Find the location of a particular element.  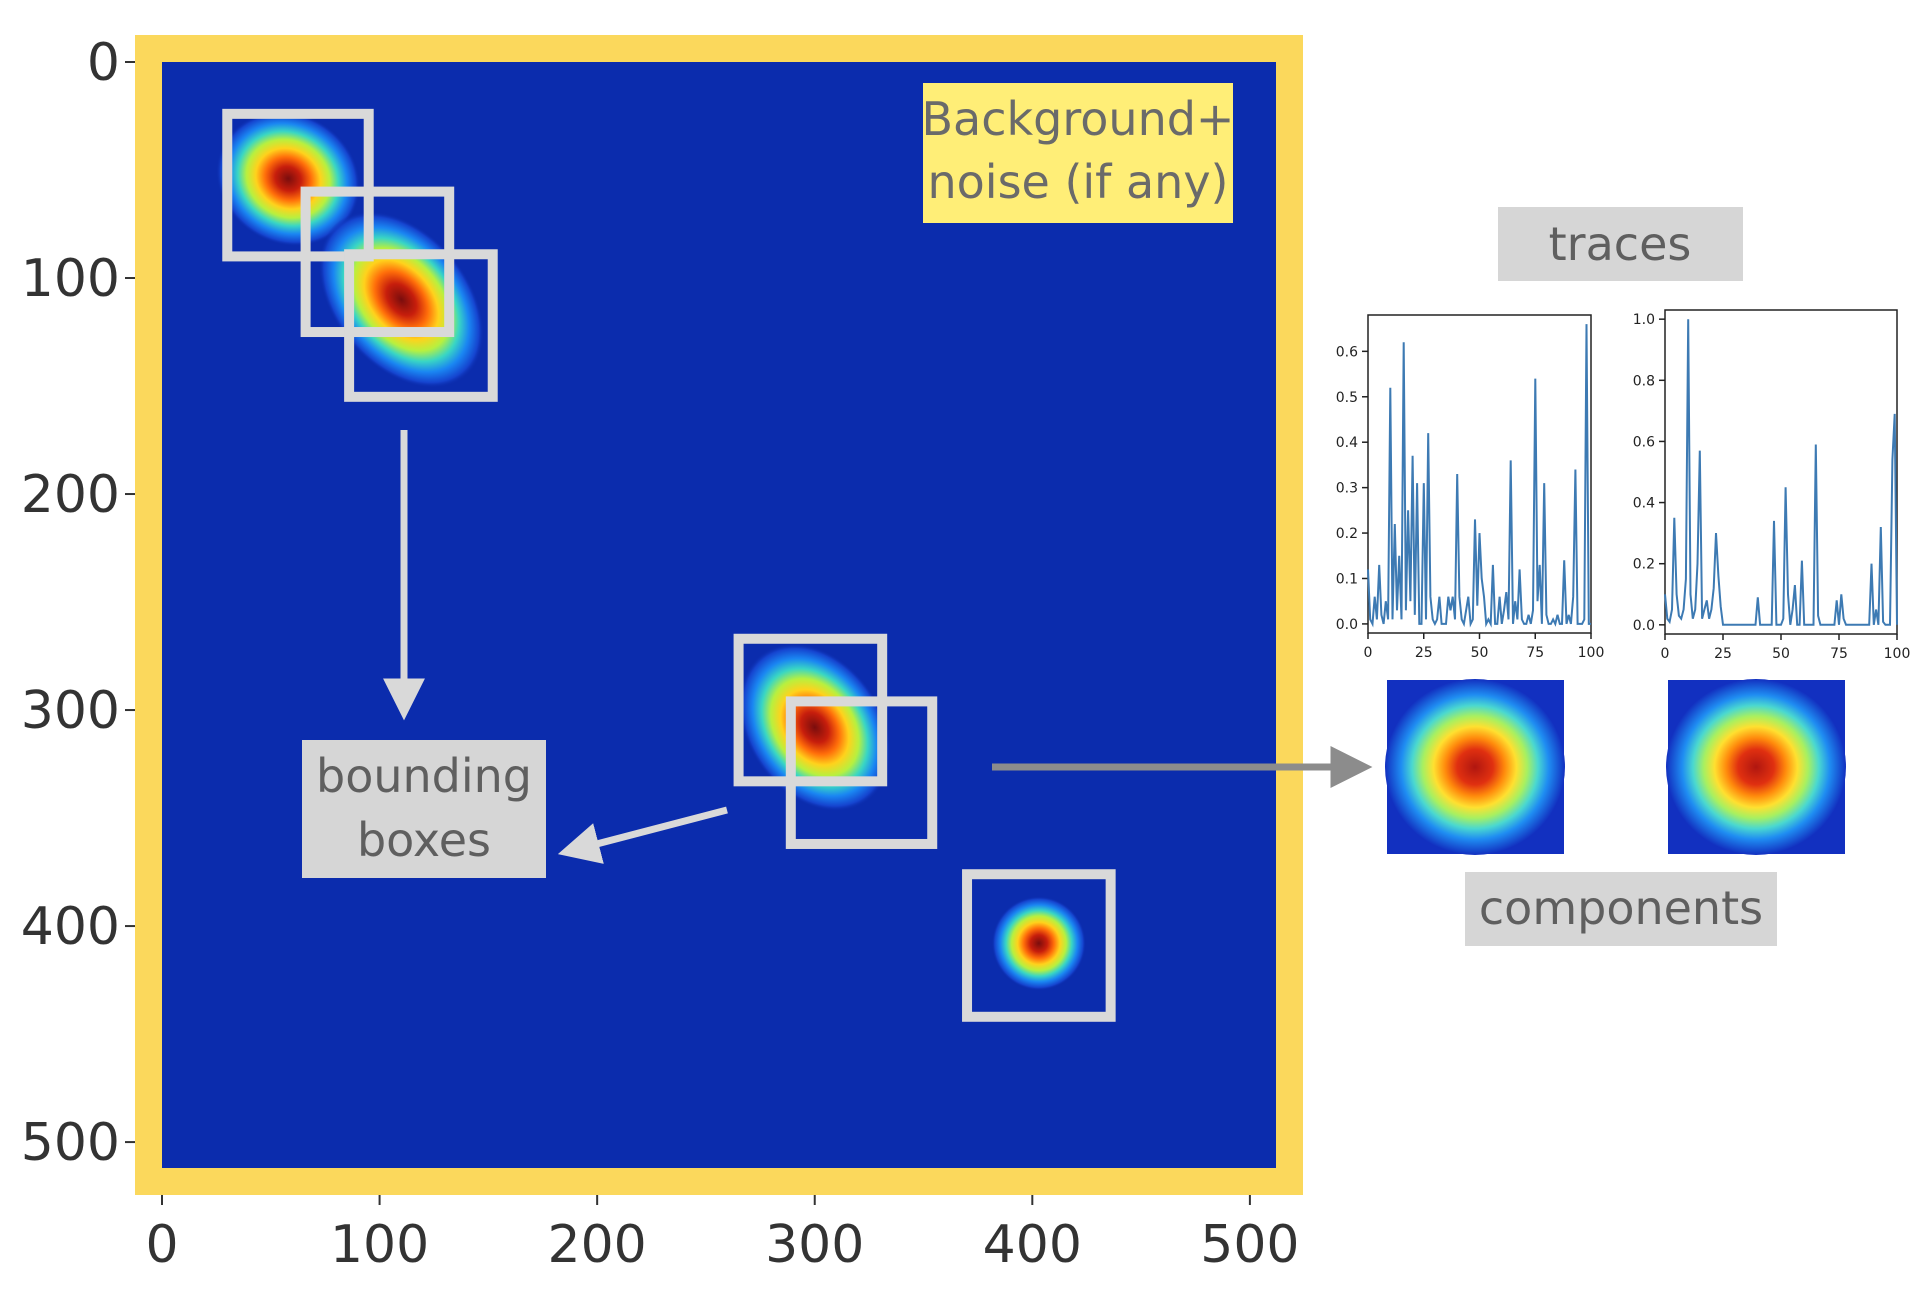

background-noise-label-box is located at coordinates (1078, 153).